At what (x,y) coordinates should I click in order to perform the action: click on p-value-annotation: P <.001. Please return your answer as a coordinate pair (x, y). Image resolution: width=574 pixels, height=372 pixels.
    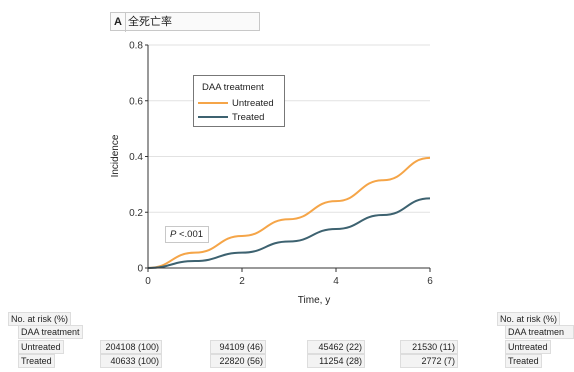
    Looking at the image, I should click on (187, 234).